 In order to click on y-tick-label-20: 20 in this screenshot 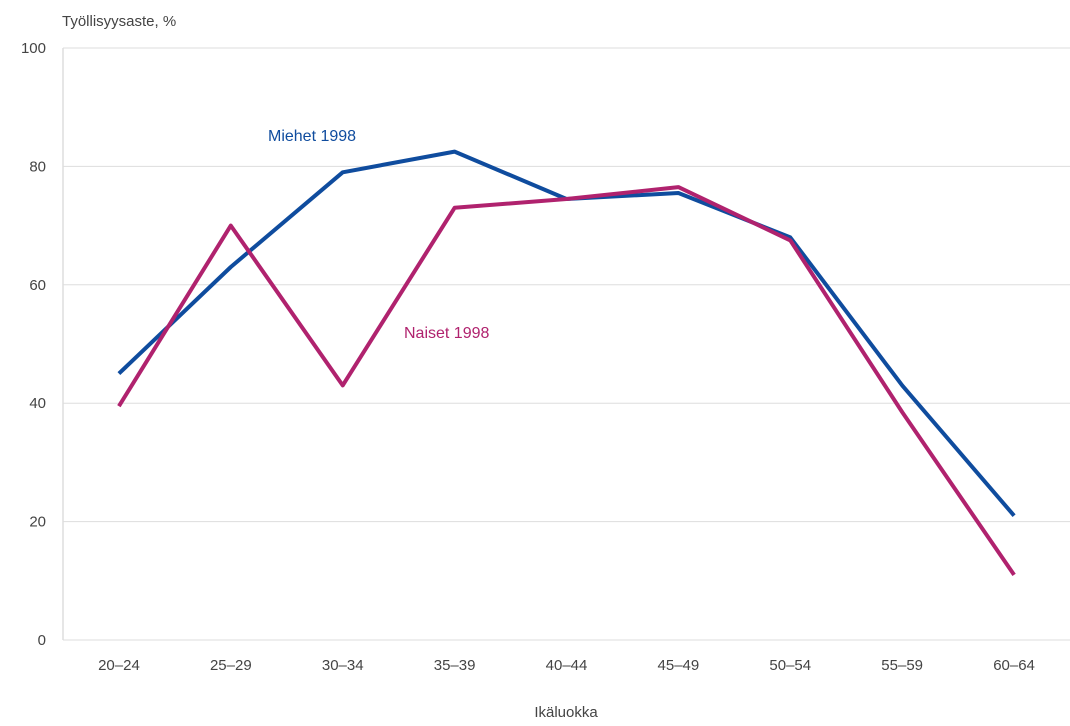, I will do `click(37, 522)`.